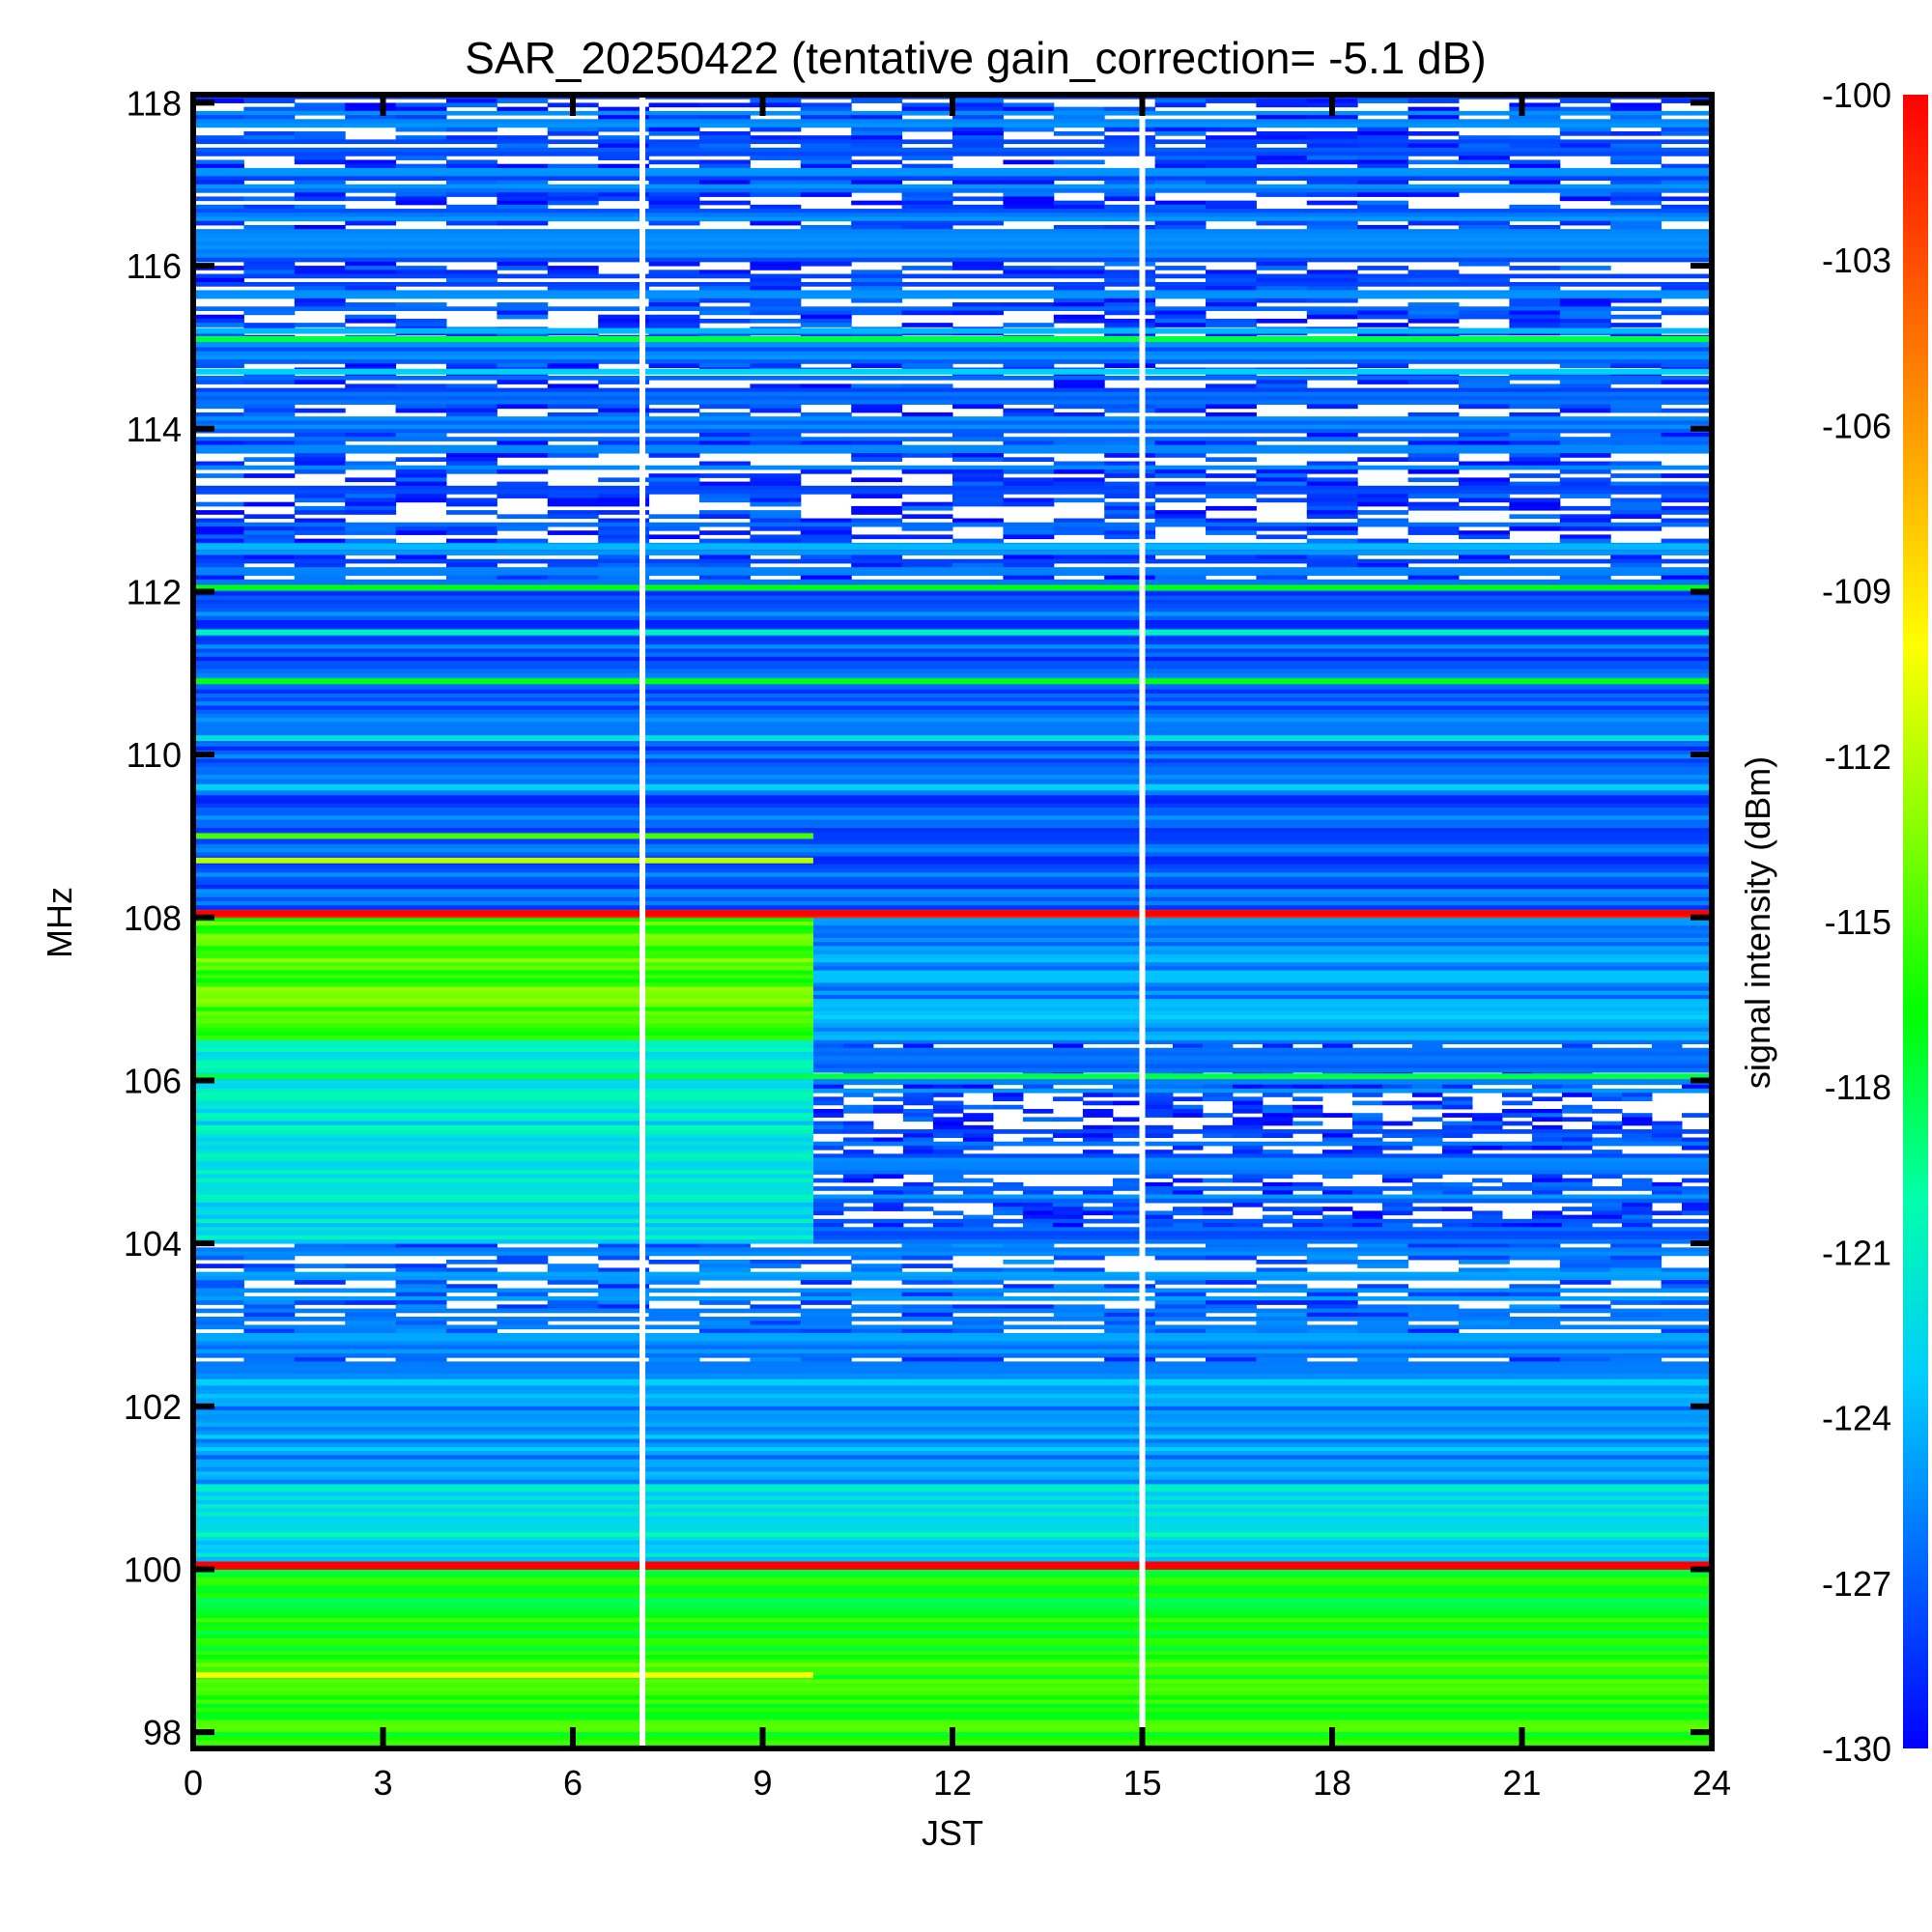 Image resolution: width=1932 pixels, height=1932 pixels. What do you see at coordinates (952, 1833) in the screenshot?
I see `x-axis-label: JST` at bounding box center [952, 1833].